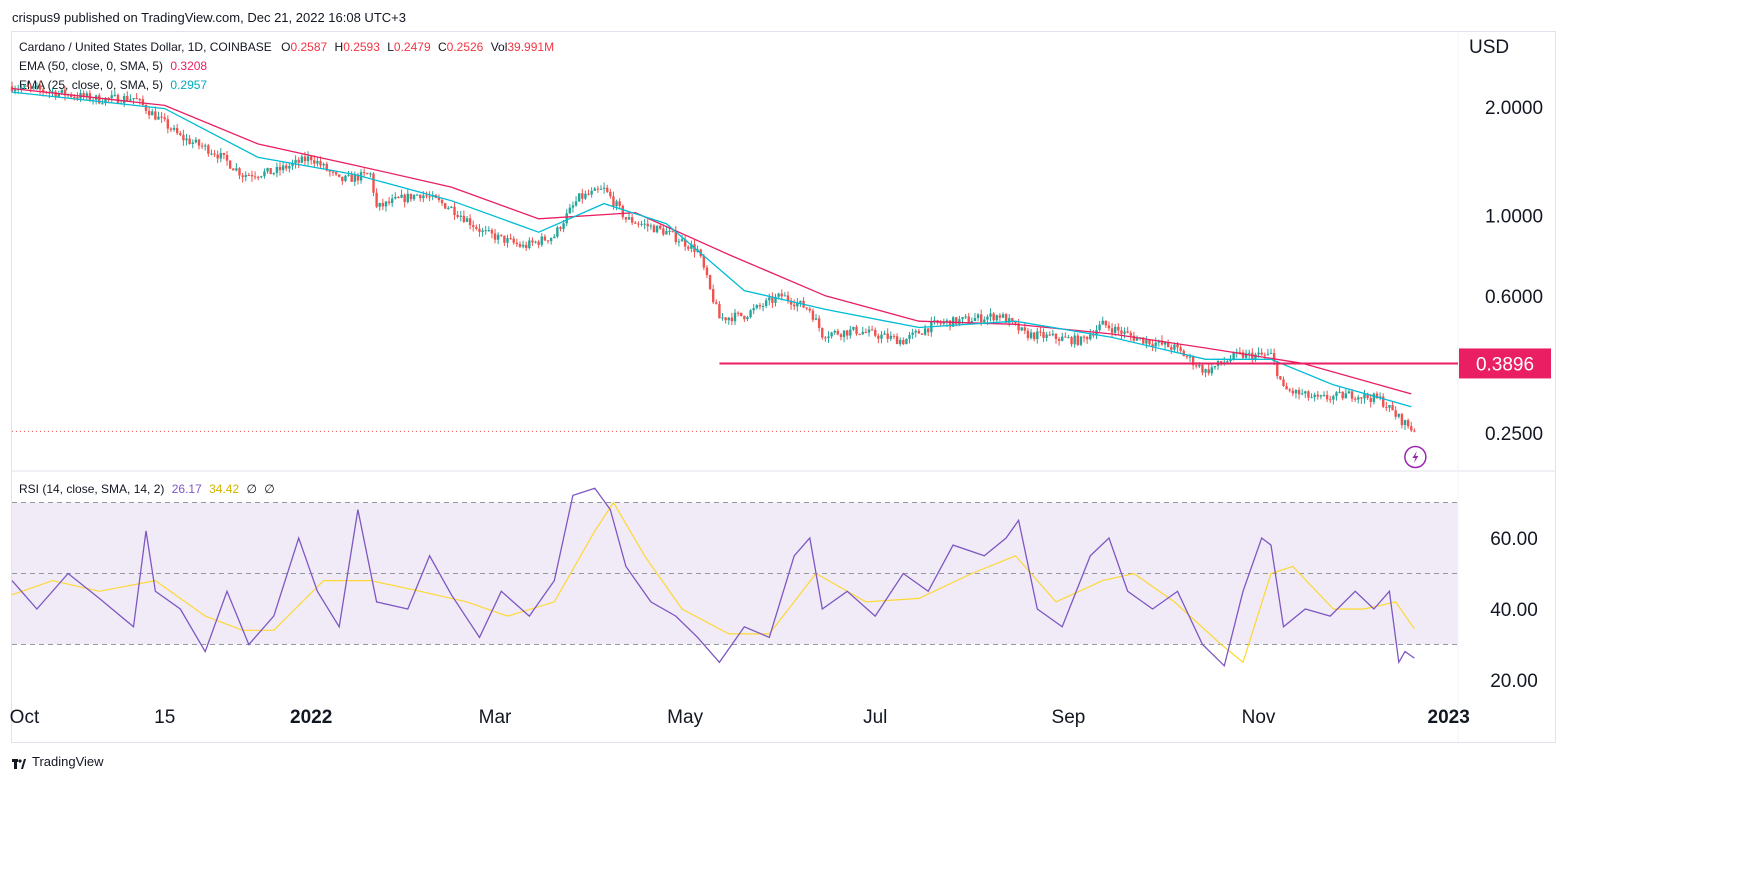 The width and height of the screenshot is (1756, 876). I want to click on tradingview-logo: TradingView, so click(58, 761).